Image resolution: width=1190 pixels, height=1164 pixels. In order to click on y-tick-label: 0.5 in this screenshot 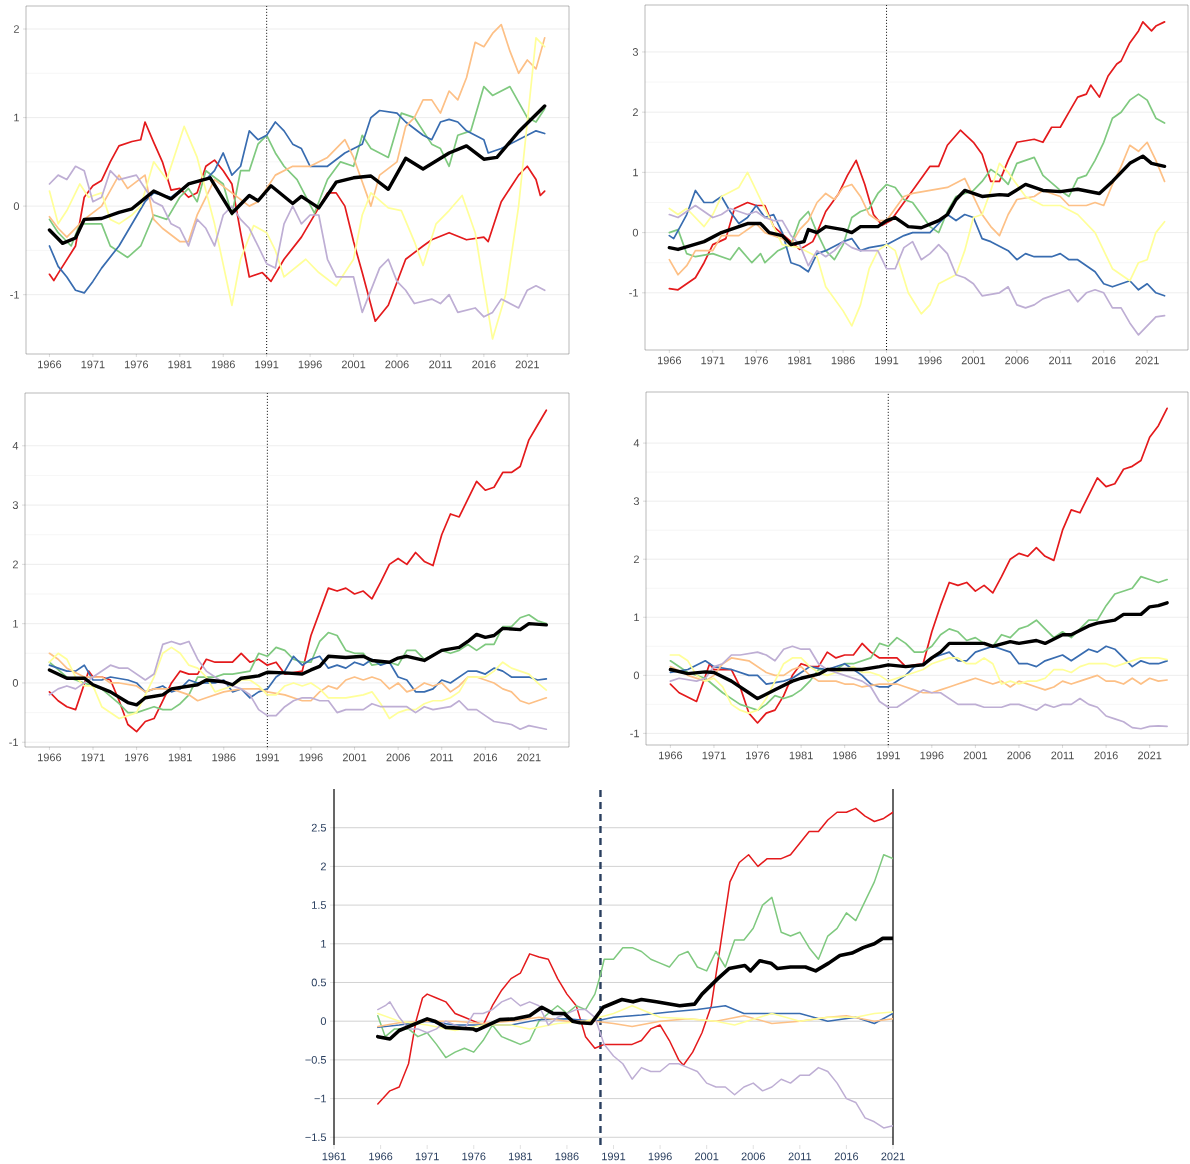, I will do `click(319, 982)`.